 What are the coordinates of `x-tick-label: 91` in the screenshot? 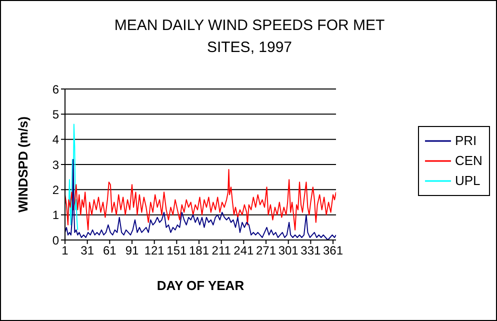 It's located at (132, 251).